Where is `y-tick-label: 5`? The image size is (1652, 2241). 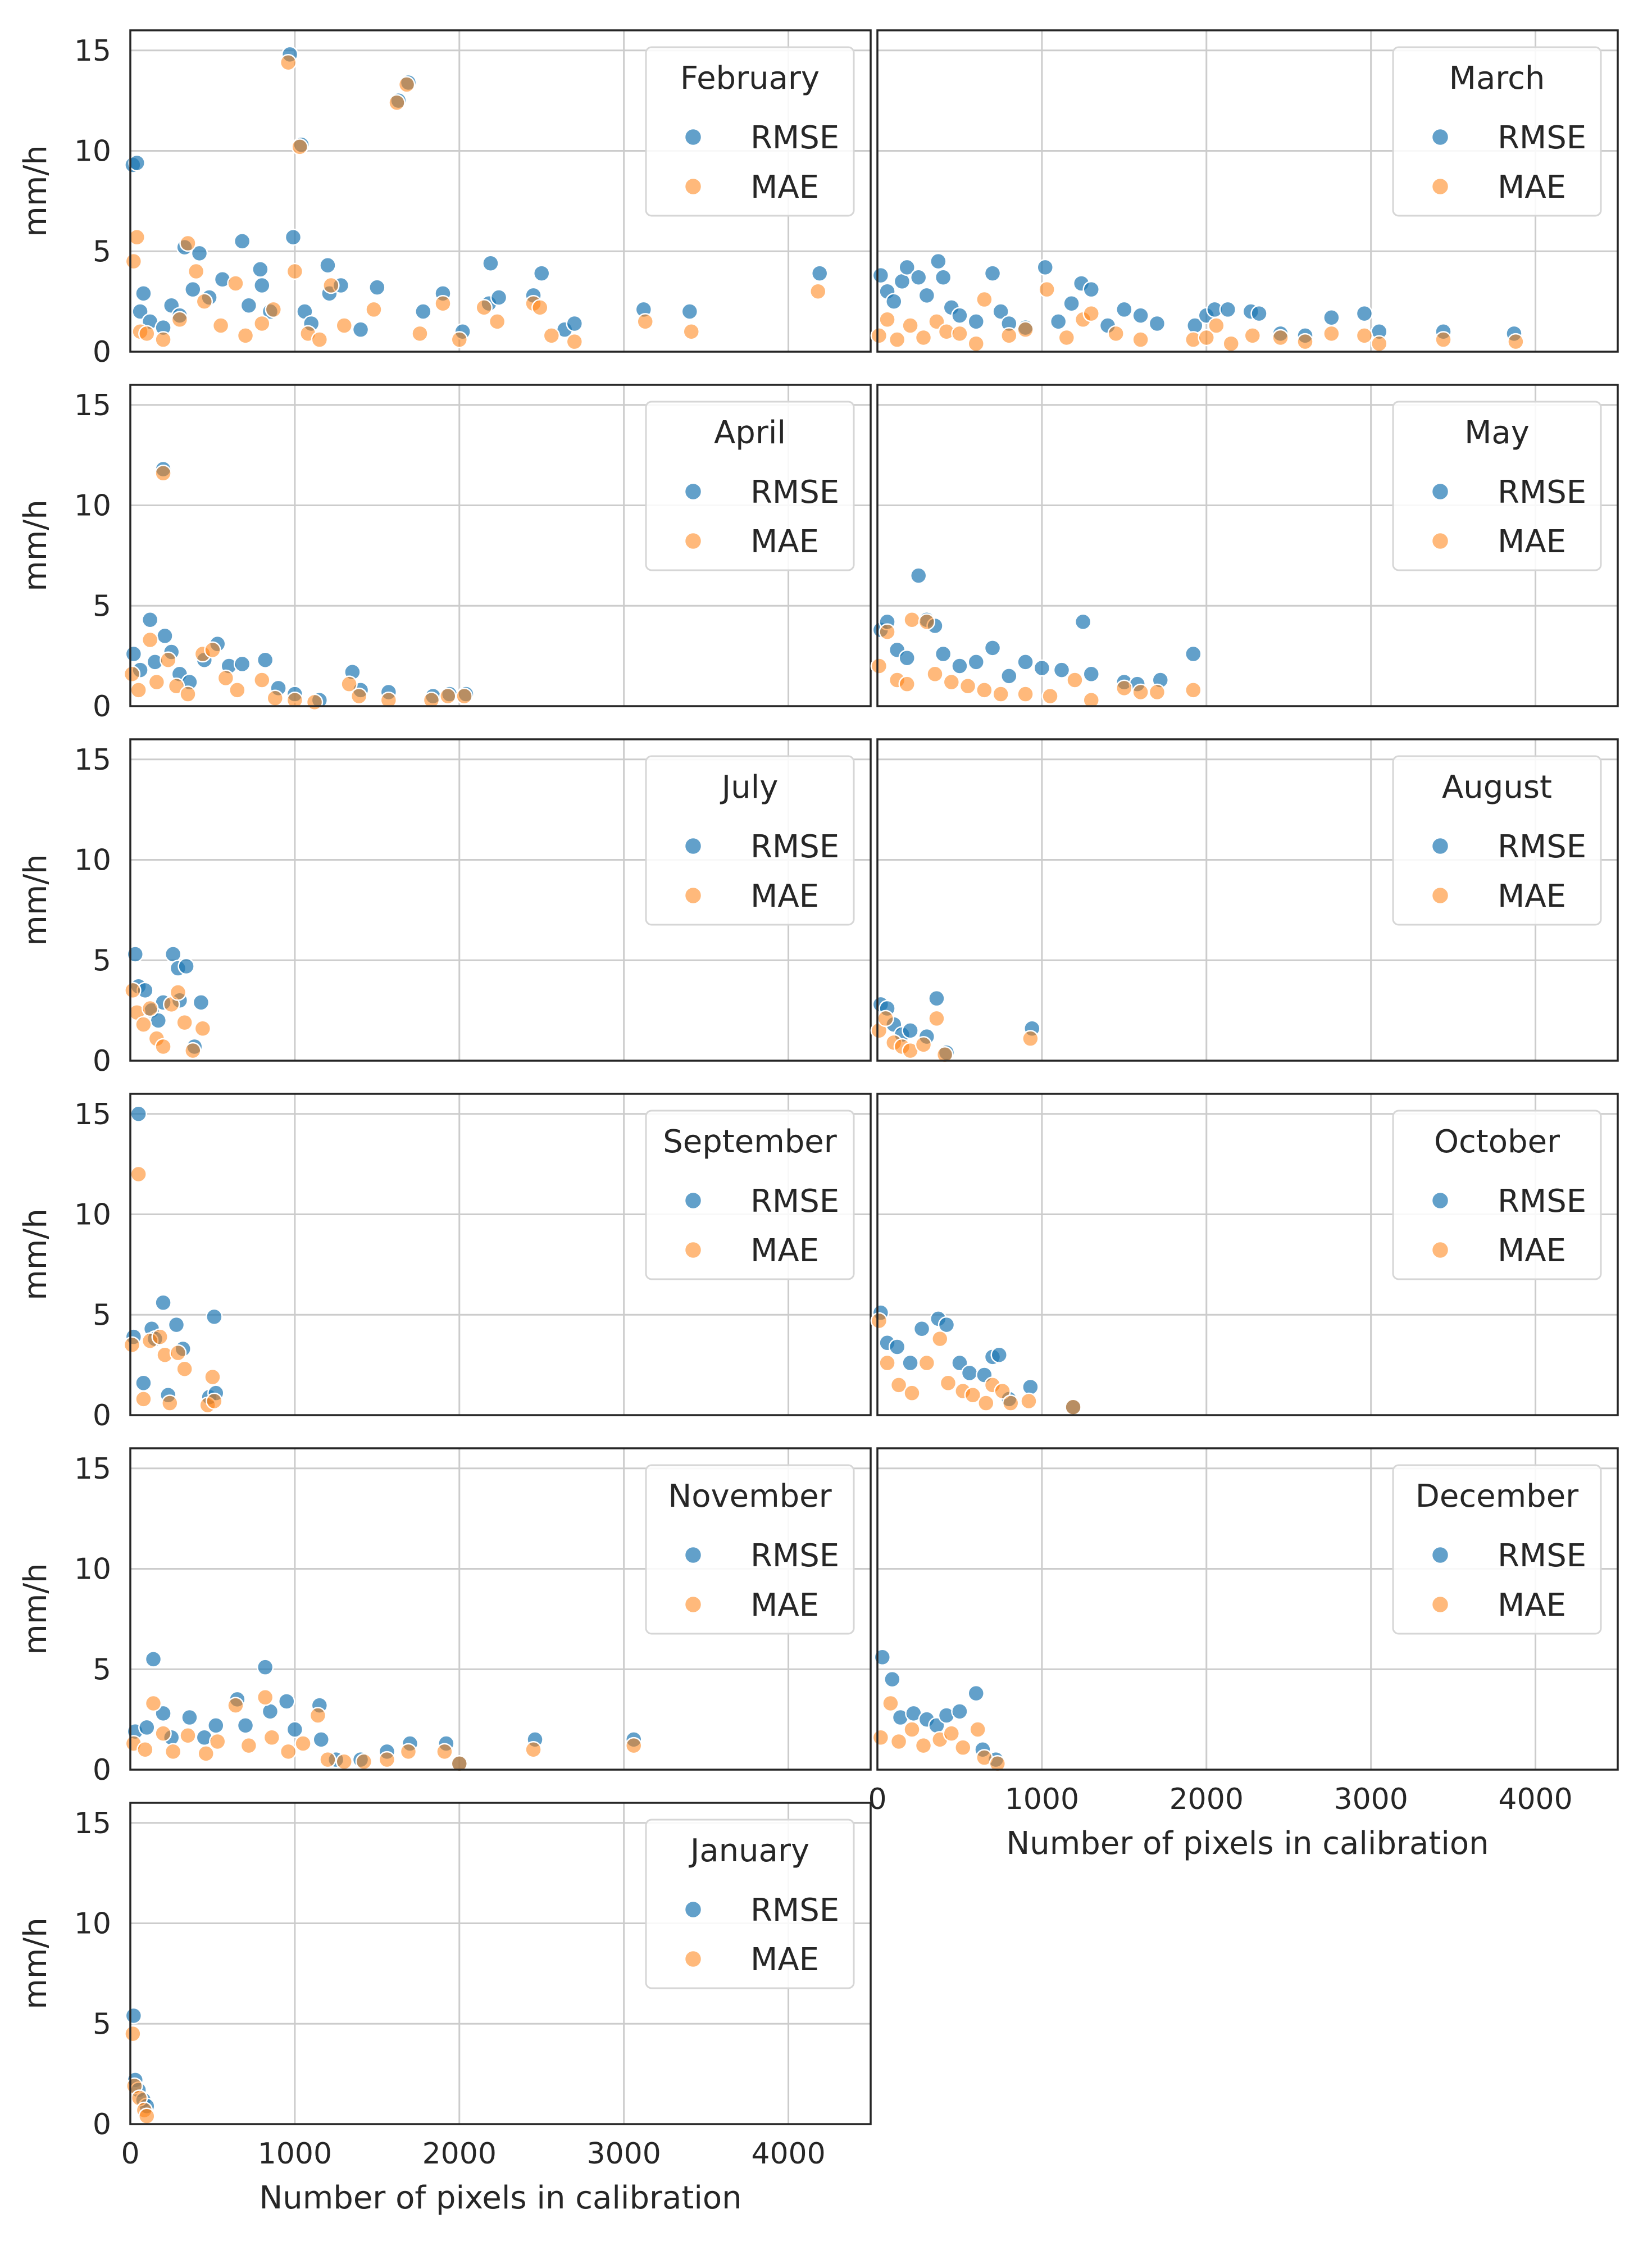 y-tick-label: 5 is located at coordinates (102, 1670).